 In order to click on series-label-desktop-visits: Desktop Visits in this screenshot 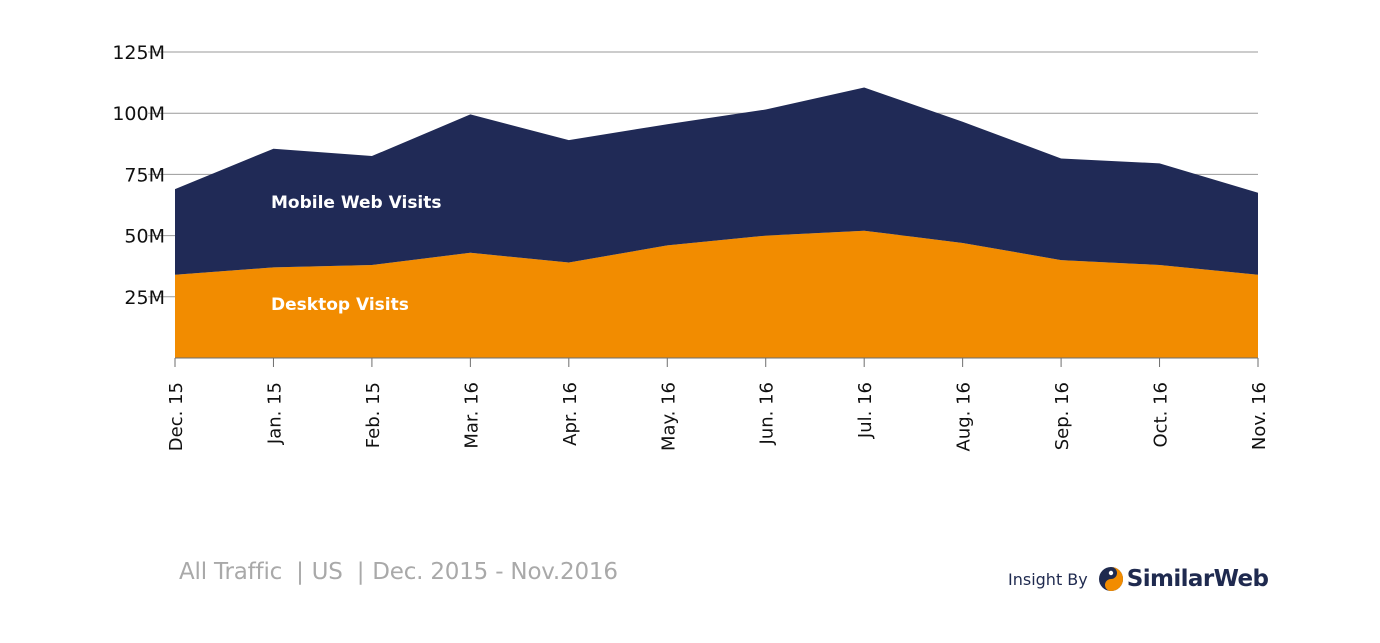, I will do `click(340, 305)`.